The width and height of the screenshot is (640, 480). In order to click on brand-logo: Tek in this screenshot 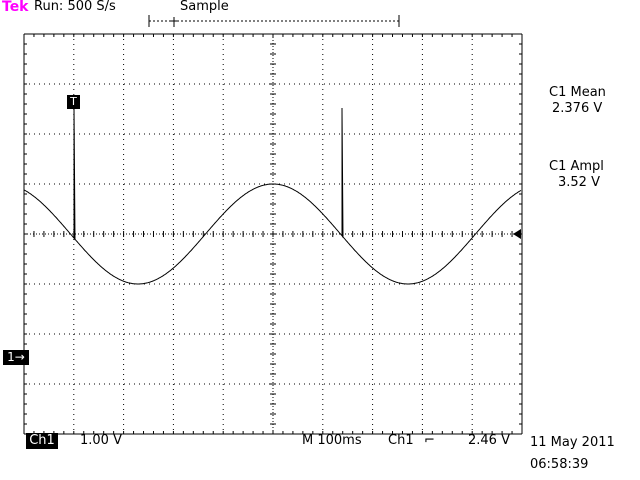, I will do `click(15, 7)`.